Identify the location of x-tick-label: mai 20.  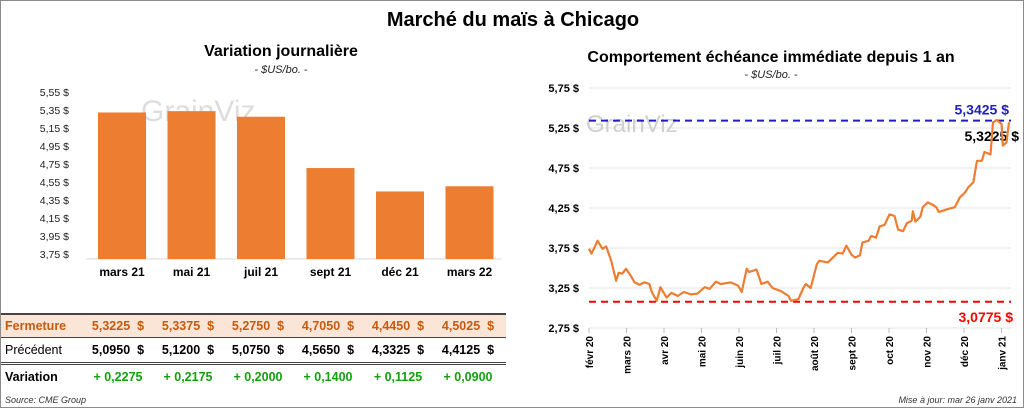
(703, 352).